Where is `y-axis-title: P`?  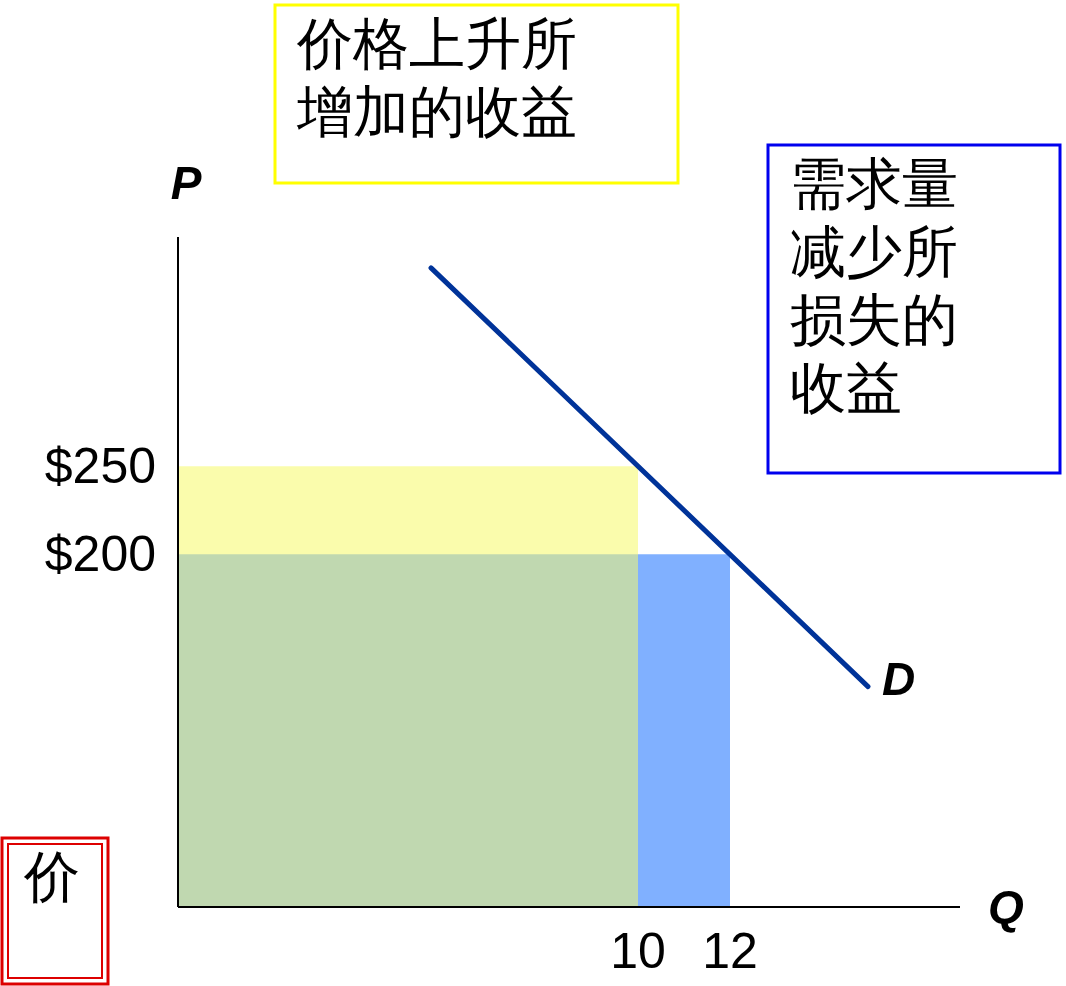 y-axis-title: P is located at coordinates (186, 183).